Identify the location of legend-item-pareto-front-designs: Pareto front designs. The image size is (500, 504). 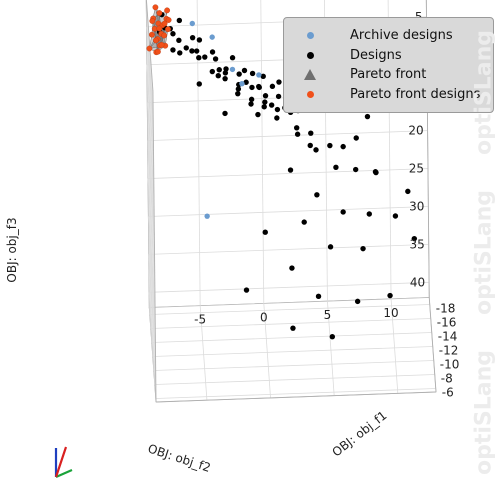
(390, 94).